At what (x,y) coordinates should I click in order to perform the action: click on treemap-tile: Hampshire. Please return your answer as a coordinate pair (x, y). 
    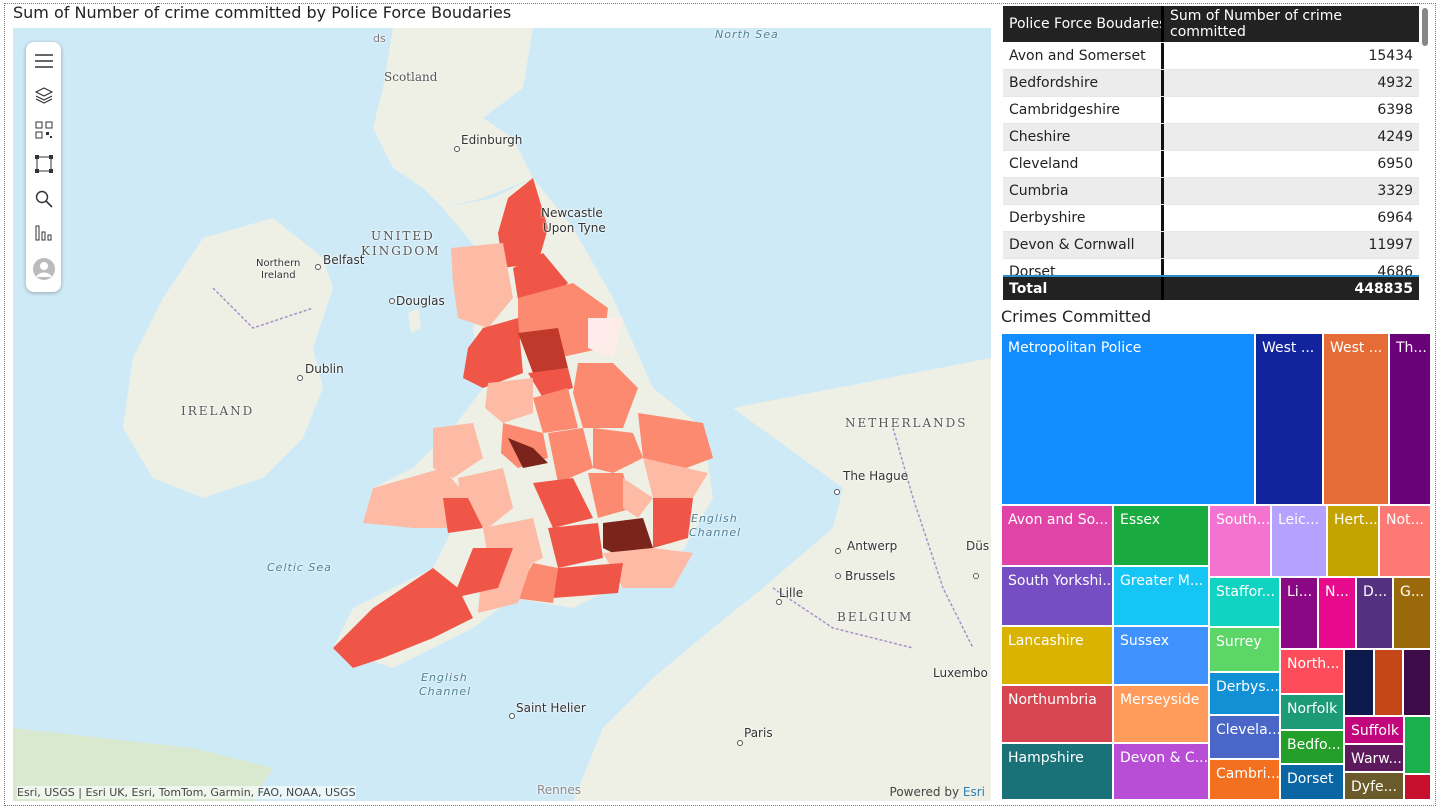
    Looking at the image, I should click on (1057, 771).